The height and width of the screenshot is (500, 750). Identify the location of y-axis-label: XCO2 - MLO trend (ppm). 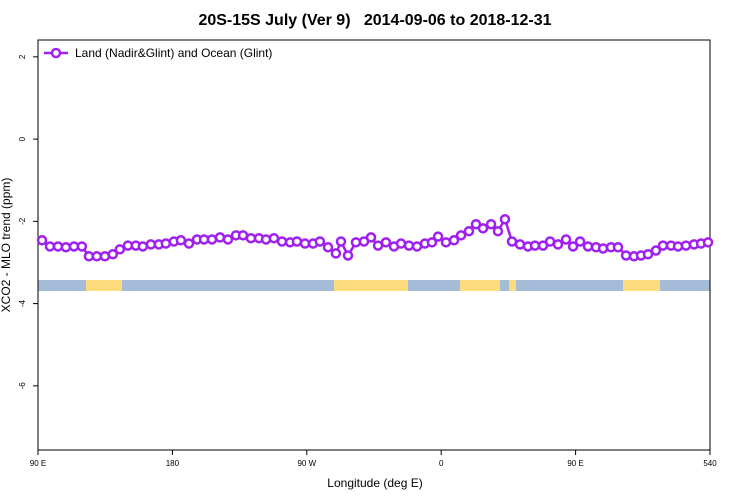
(6, 245).